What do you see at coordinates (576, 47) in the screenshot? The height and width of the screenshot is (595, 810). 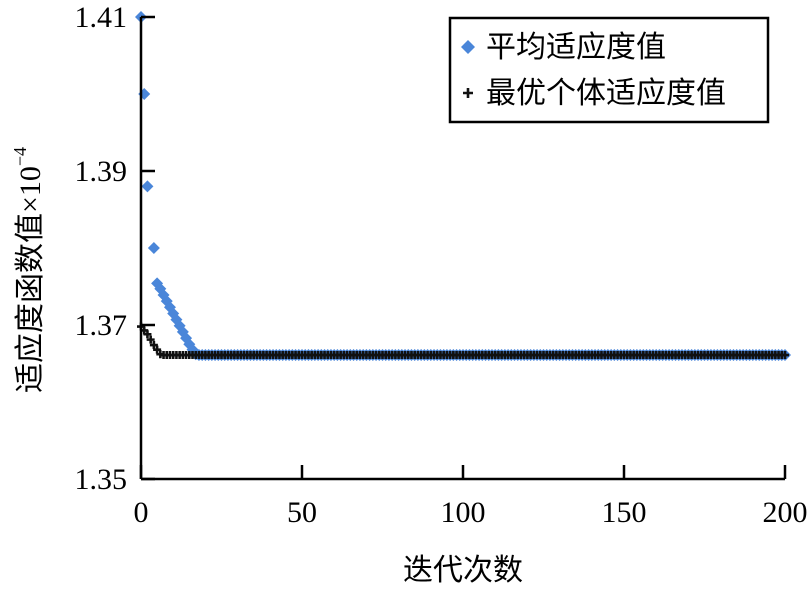 I see `legend-label-average: 平均适应度值` at bounding box center [576, 47].